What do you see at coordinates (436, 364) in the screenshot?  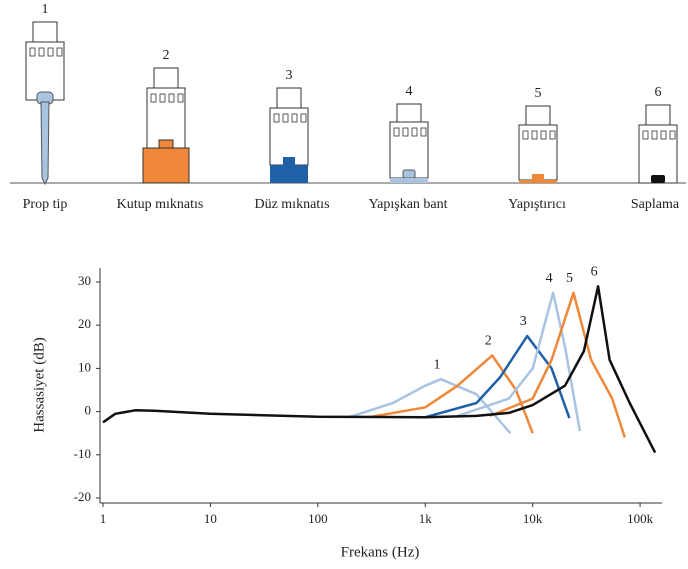 I see `curve-label: 1` at bounding box center [436, 364].